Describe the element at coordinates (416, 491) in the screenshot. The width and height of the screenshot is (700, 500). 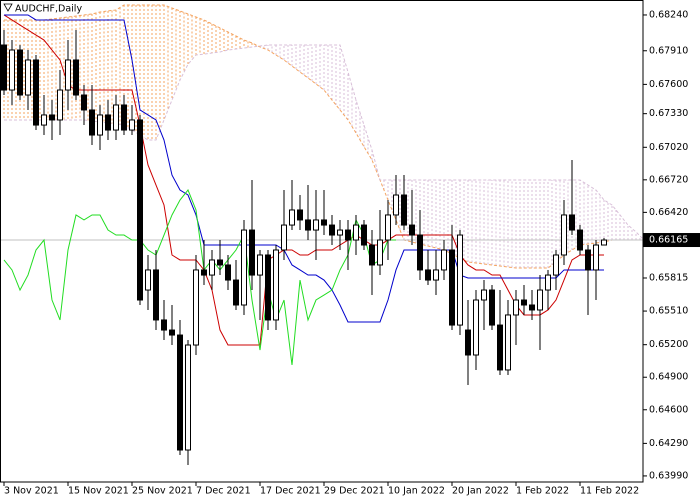
I see `x-tick-label: 10 Jan 2022` at that location.